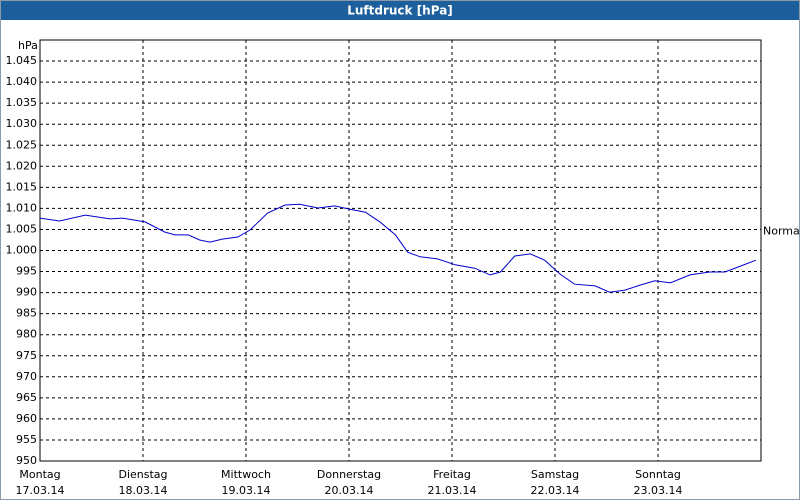 This screenshot has height=500, width=800. What do you see at coordinates (26, 460) in the screenshot?
I see `y-tick-label: 950` at bounding box center [26, 460].